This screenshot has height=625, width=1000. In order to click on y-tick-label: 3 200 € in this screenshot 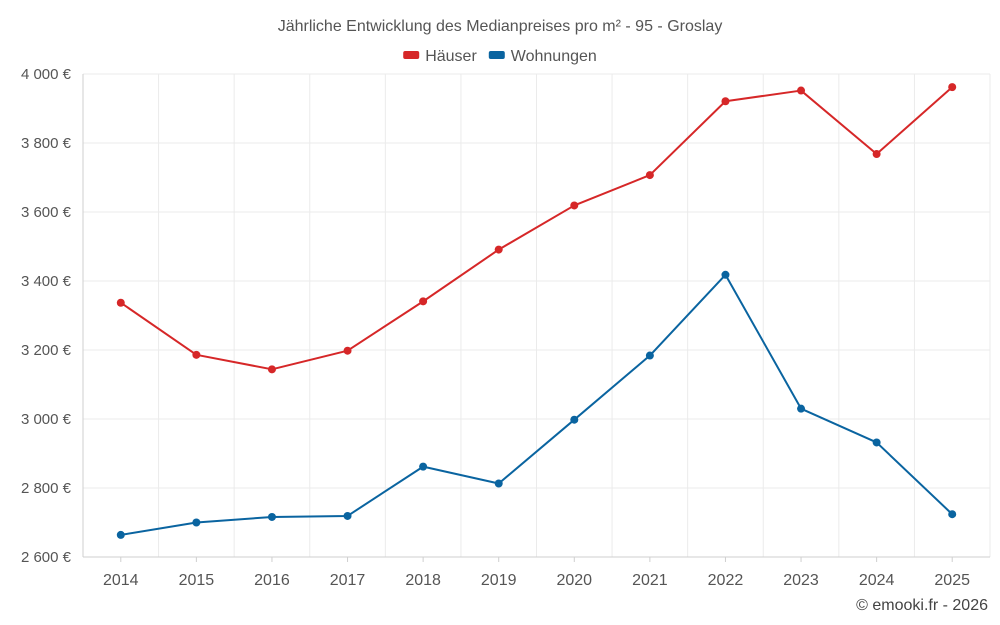, I will do `click(46, 350)`.